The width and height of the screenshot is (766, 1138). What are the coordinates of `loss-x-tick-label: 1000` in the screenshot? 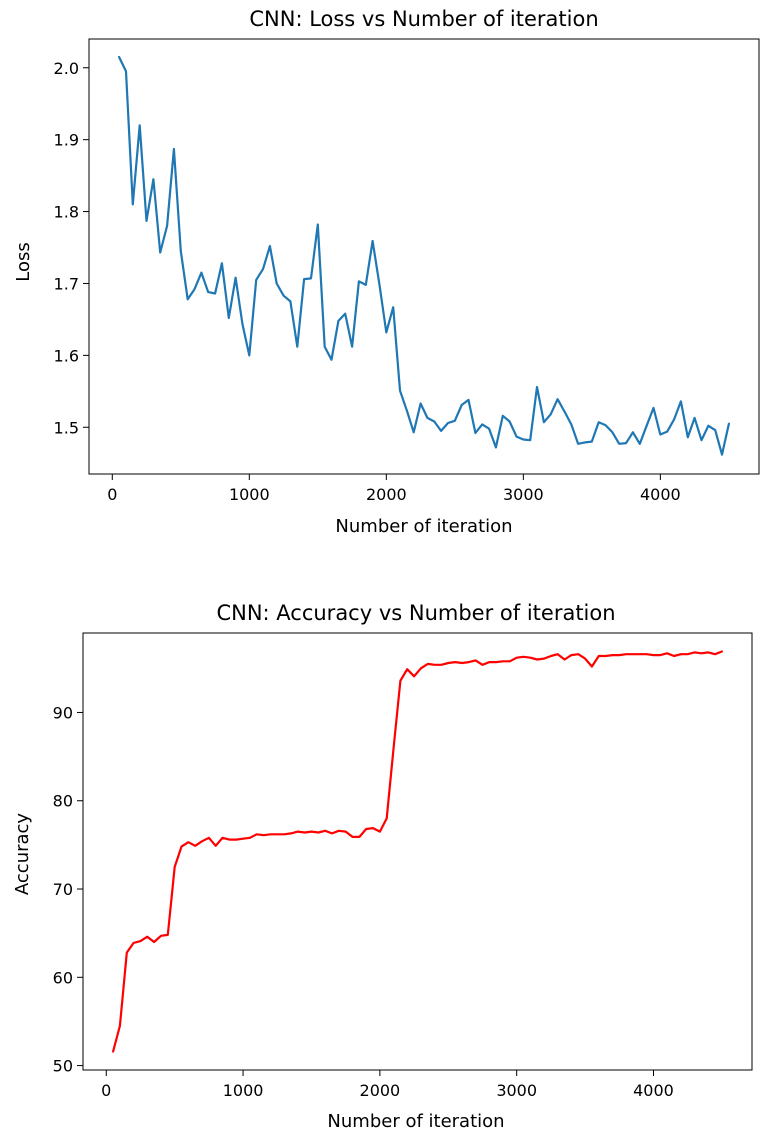 It's located at (249, 494).